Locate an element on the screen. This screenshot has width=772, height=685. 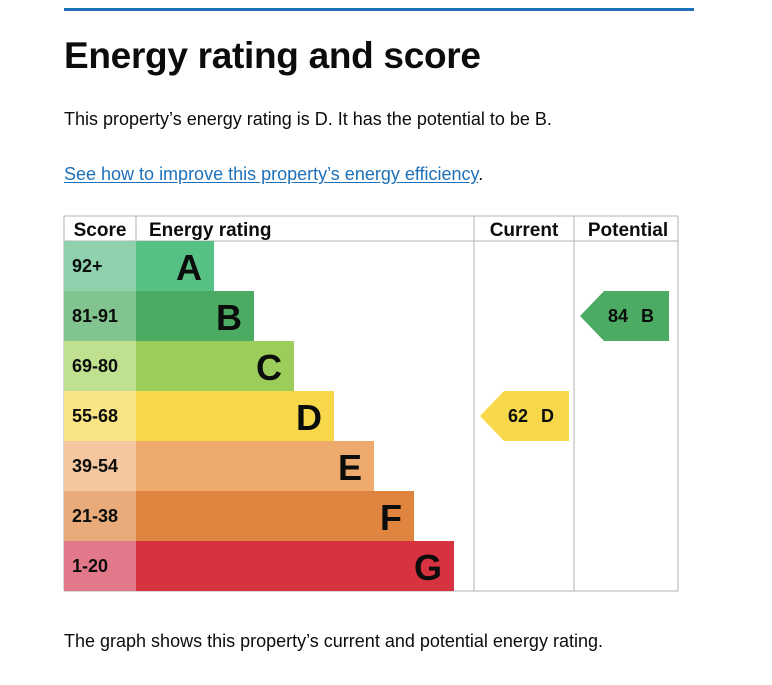
band-row-g: 1-20 G is located at coordinates (259, 566).